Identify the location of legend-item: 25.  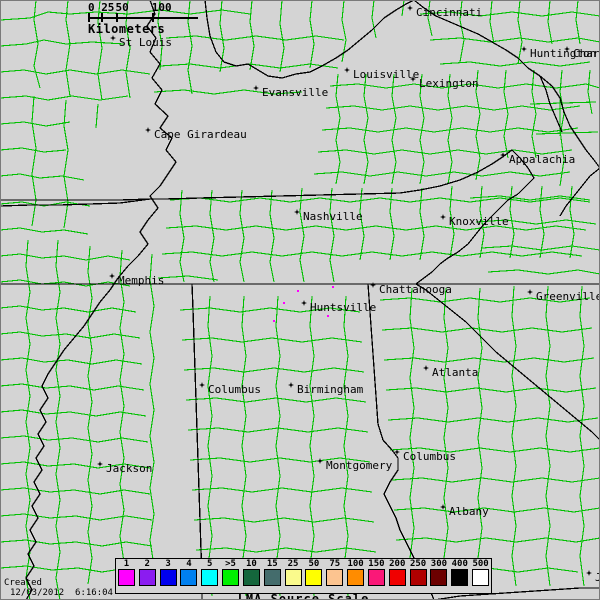
(293, 572).